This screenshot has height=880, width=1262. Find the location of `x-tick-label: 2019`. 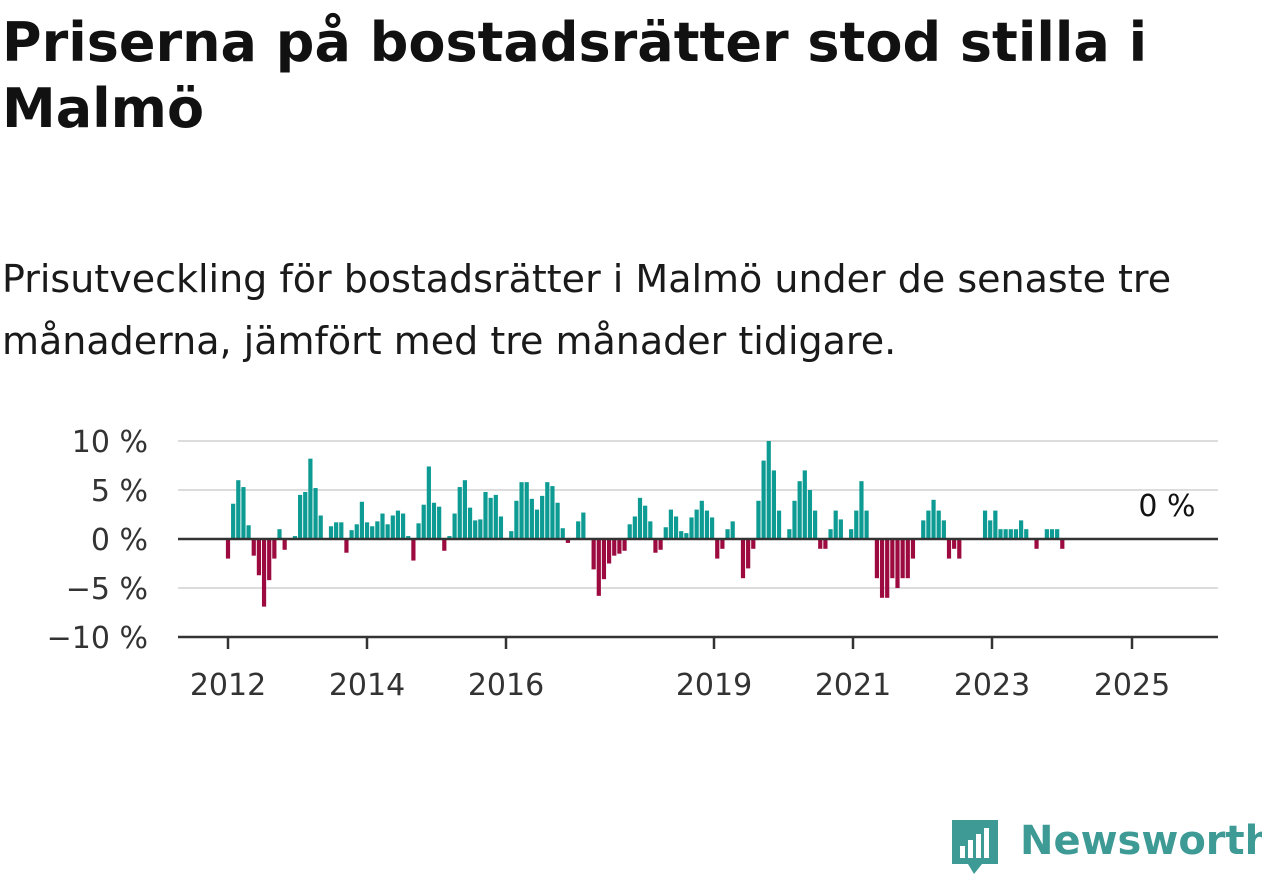

x-tick-label: 2019 is located at coordinates (714, 685).